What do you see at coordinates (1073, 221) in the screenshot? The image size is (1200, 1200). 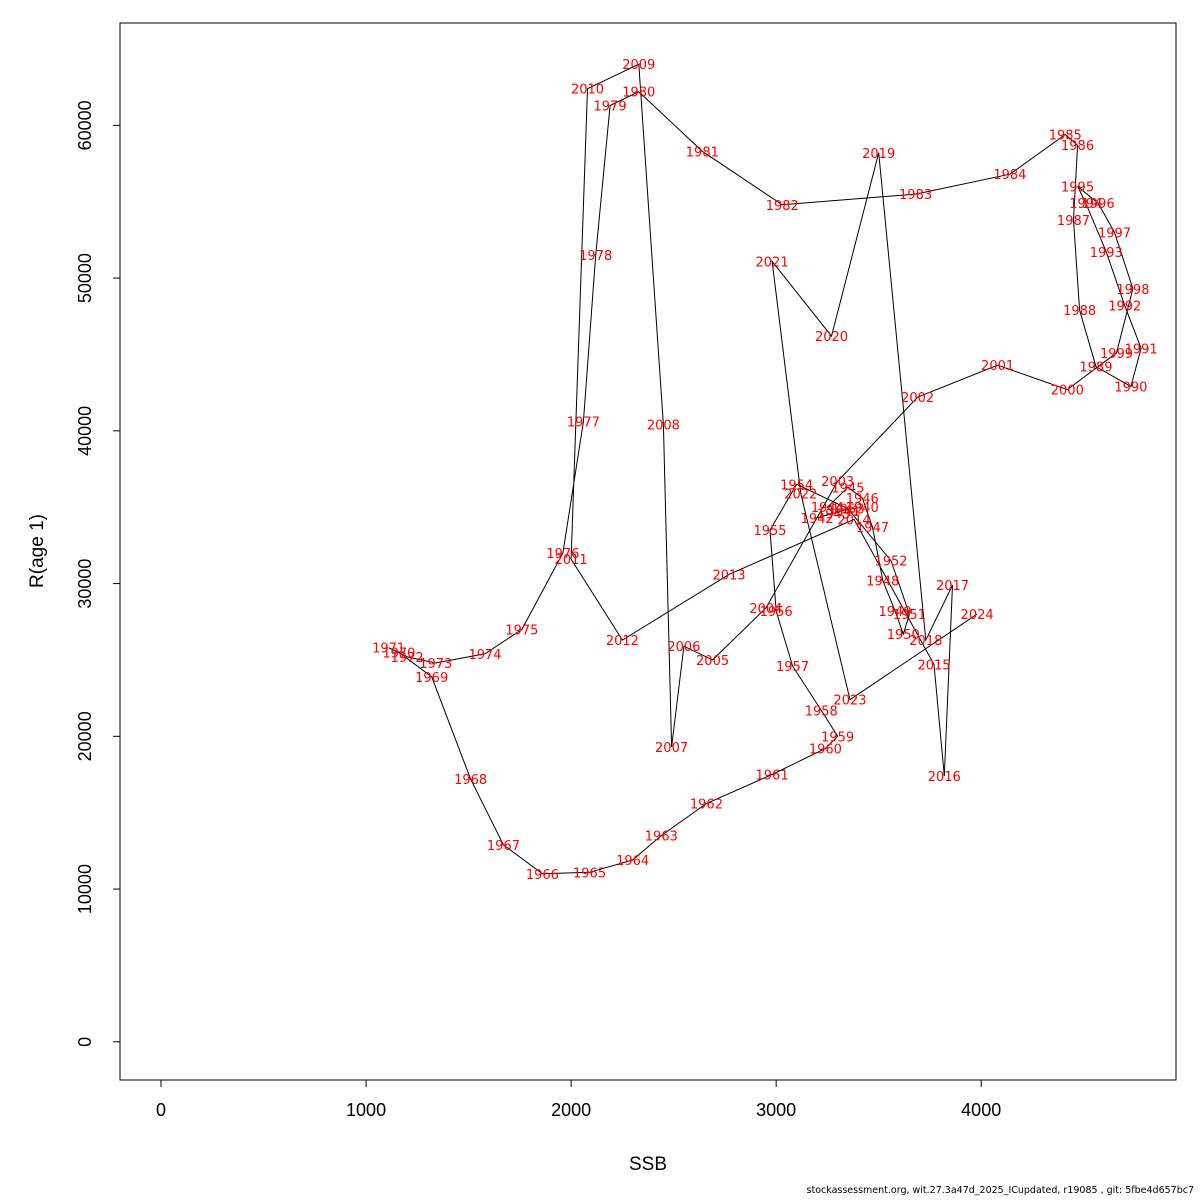 I see `point-label-1987: 1987` at bounding box center [1073, 221].